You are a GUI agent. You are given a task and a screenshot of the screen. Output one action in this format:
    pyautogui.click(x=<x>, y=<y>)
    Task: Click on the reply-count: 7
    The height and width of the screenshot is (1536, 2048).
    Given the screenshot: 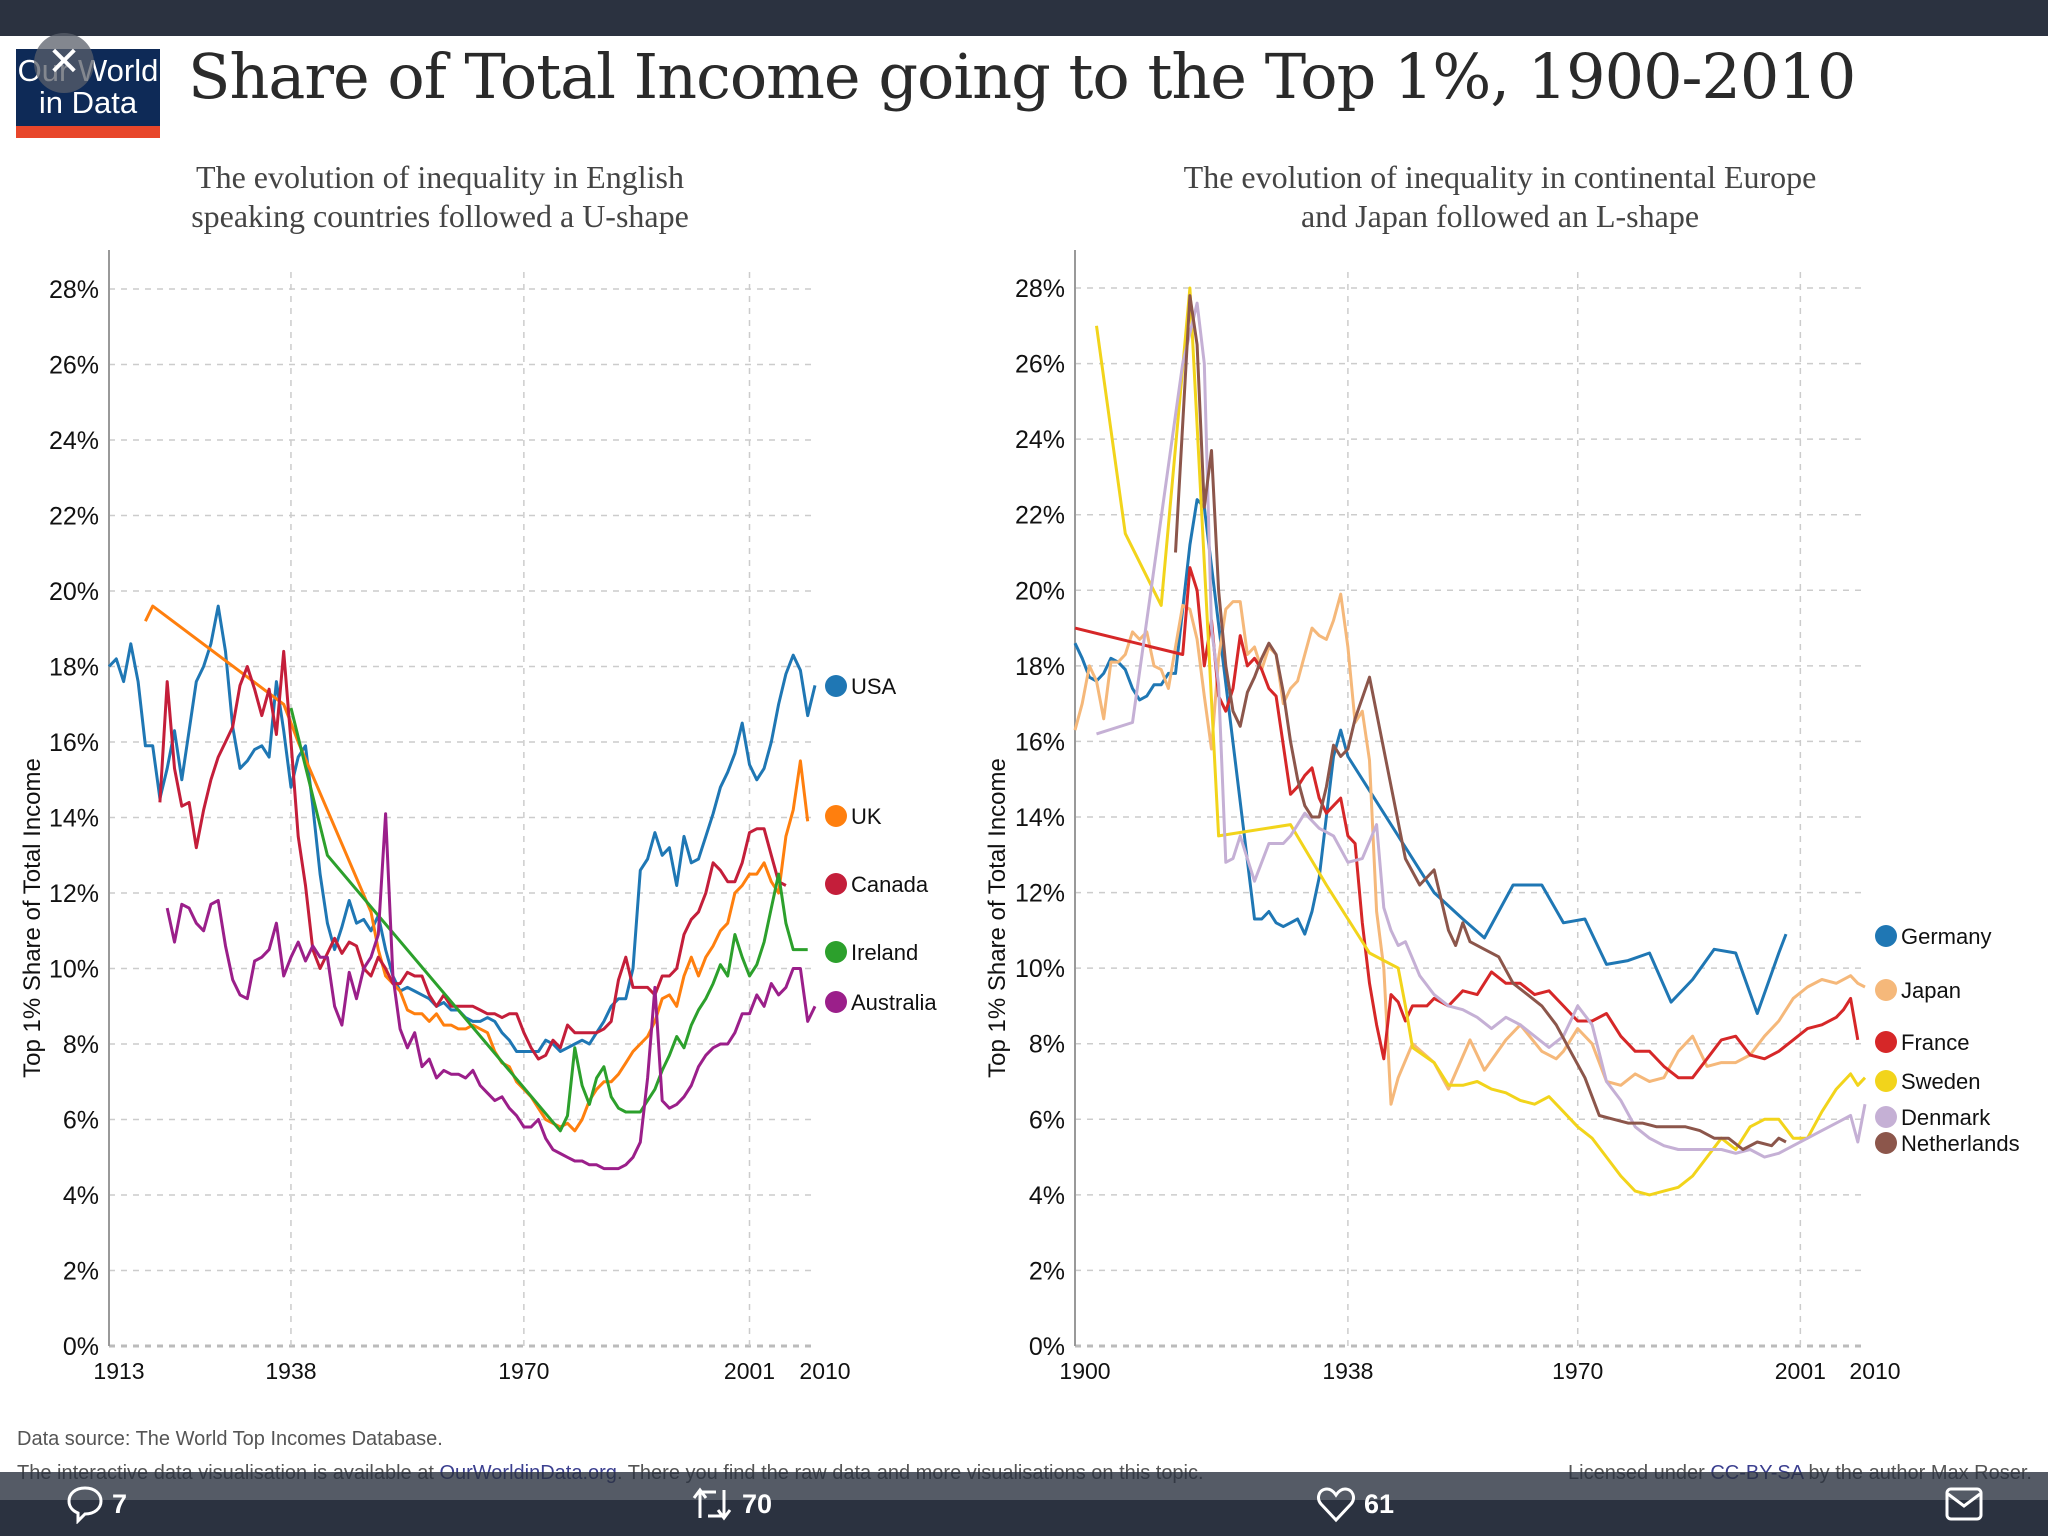 What is the action you would take?
    pyautogui.click(x=120, y=1503)
    